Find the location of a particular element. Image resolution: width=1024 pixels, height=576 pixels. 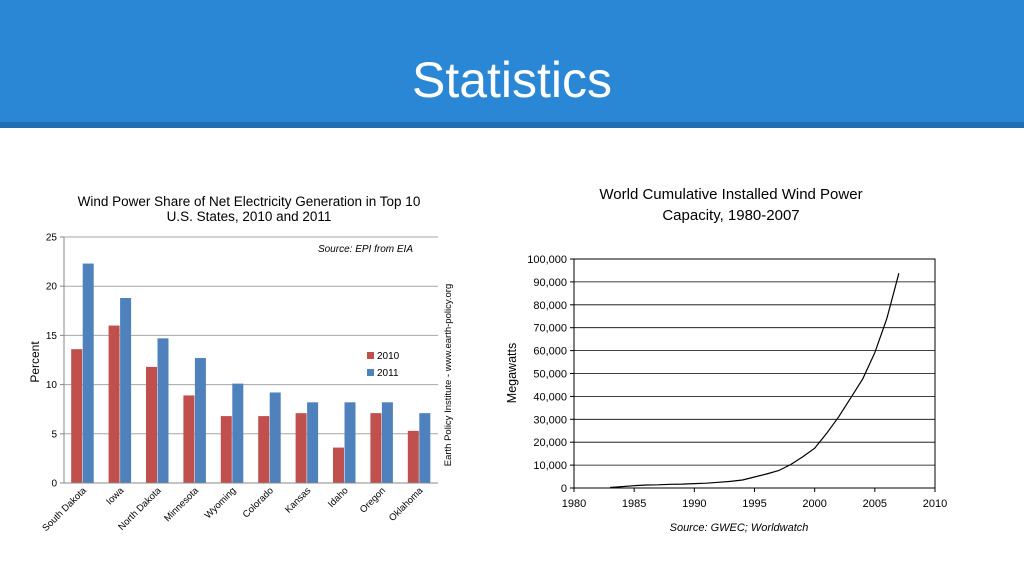

line-chart-series-capacity is located at coordinates (755, 381).